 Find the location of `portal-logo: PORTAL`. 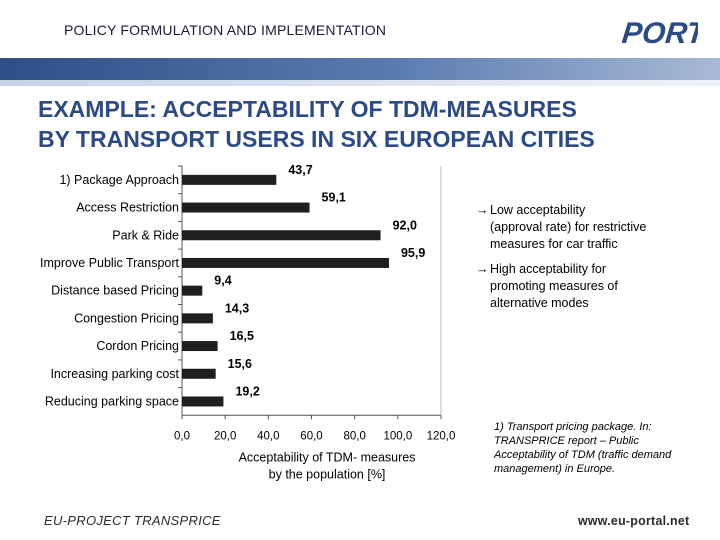

portal-logo: PORTAL is located at coordinates (660, 33).